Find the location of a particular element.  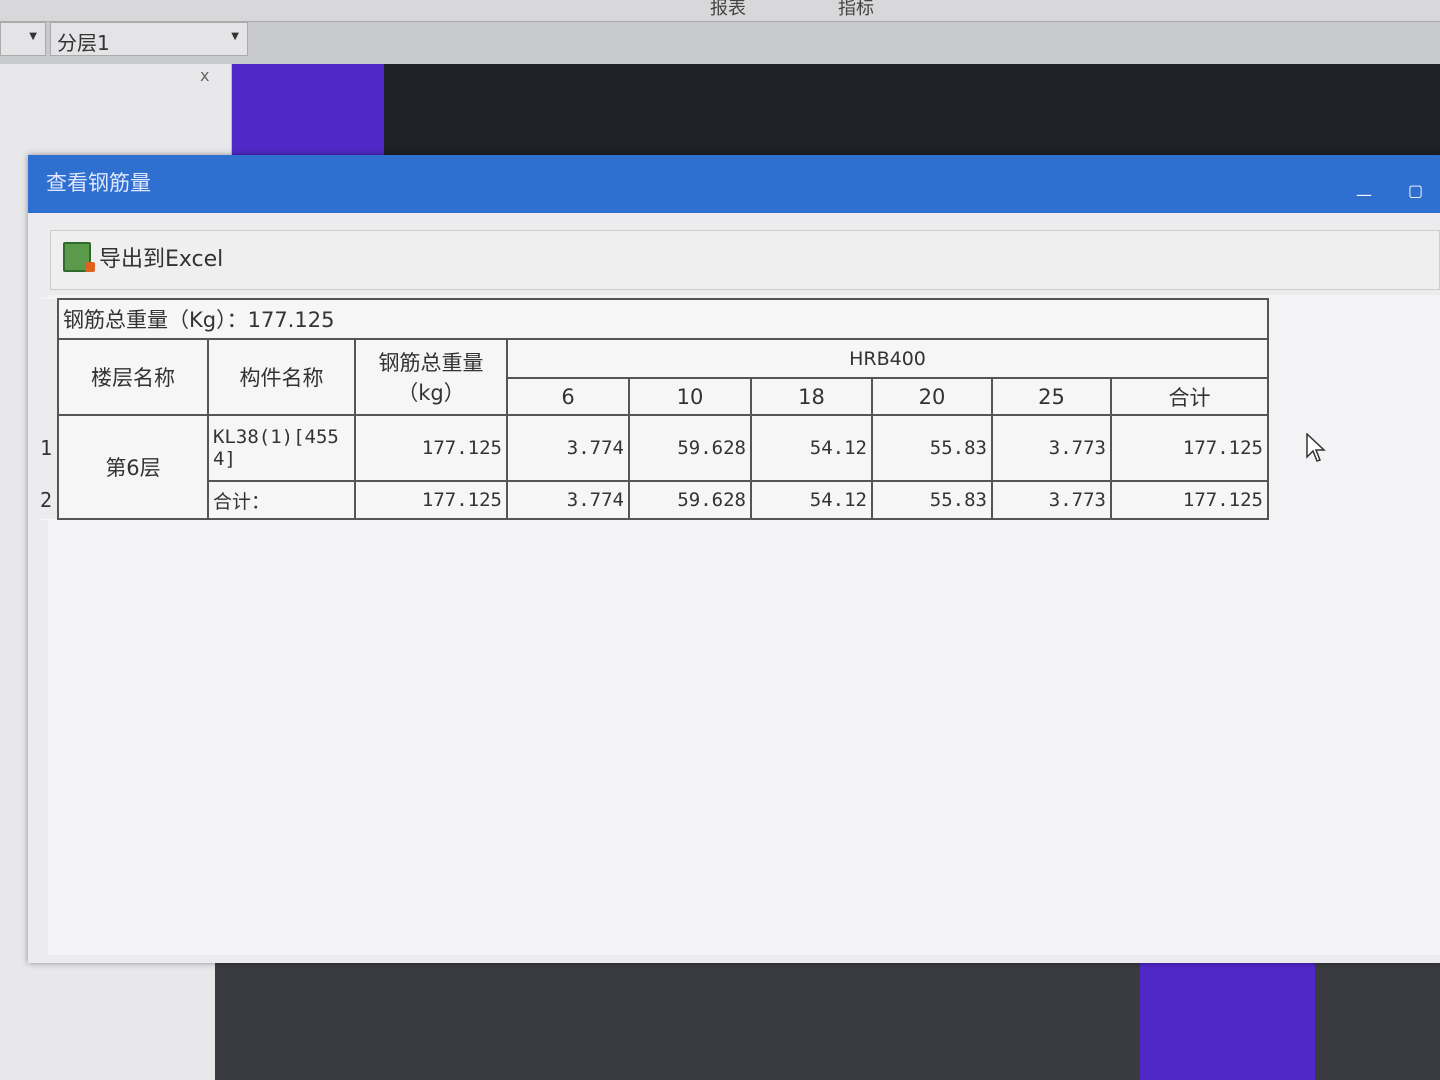

tab-index: 指标 is located at coordinates (856, 9).